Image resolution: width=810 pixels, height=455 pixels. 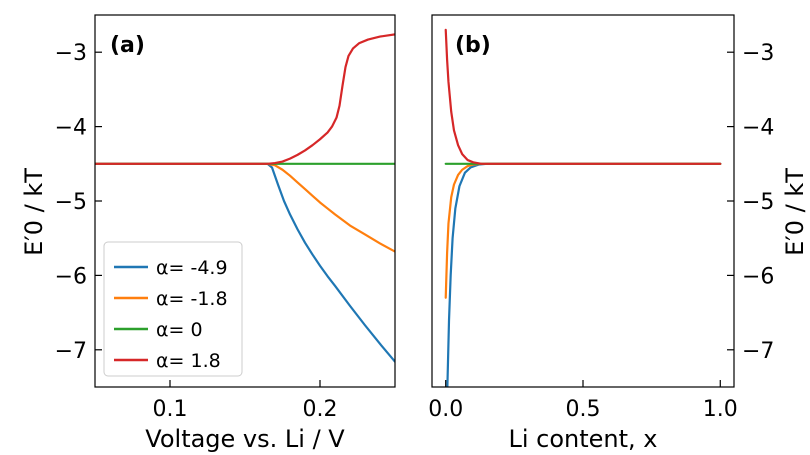 I want to click on legend-box, so click(x=173, y=309).